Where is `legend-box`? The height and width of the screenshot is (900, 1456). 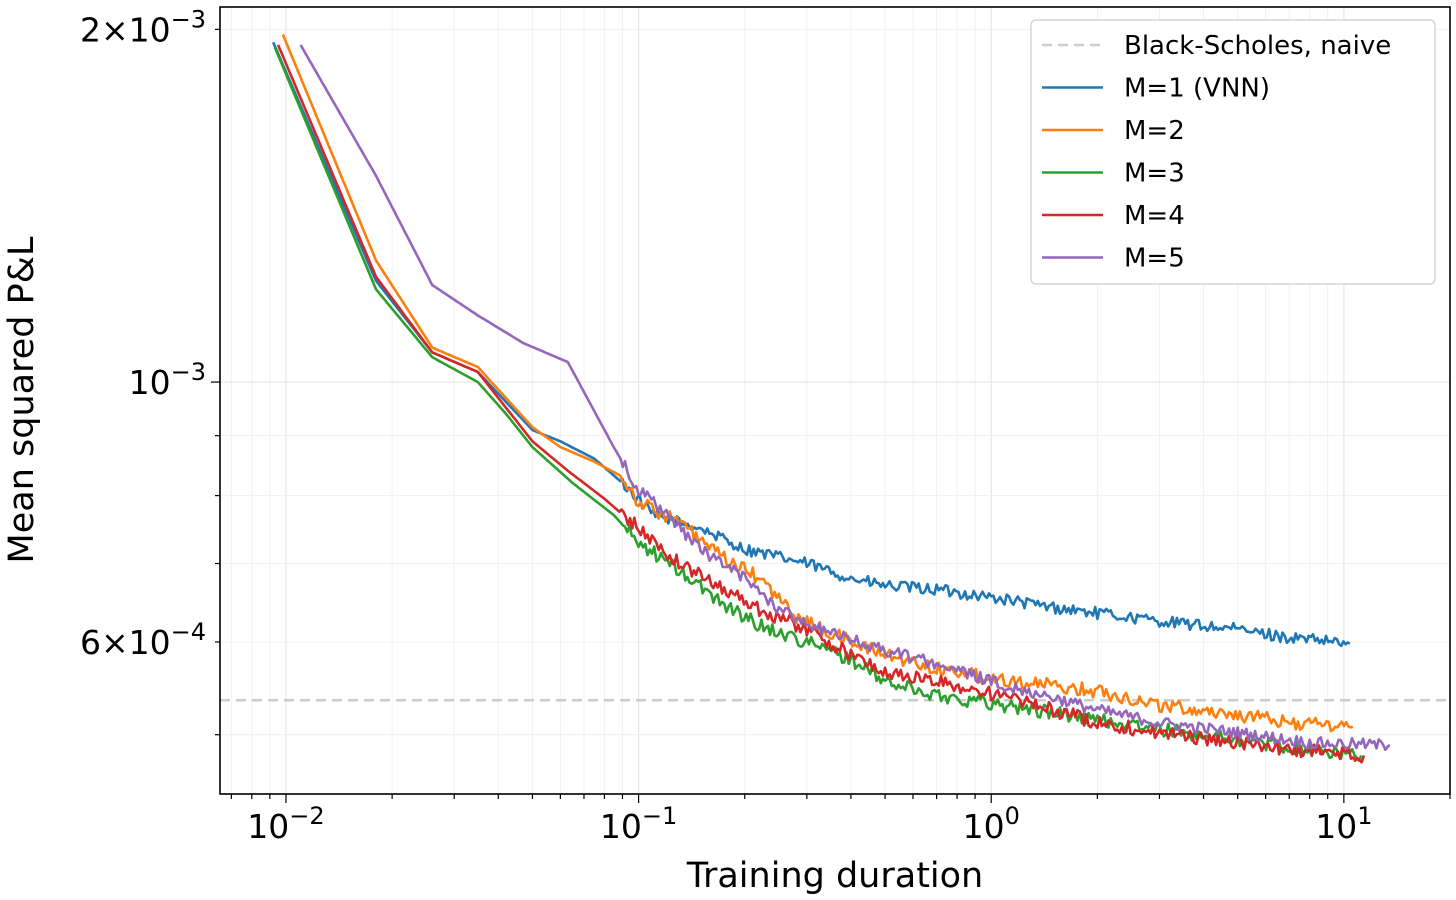
legend-box is located at coordinates (1233, 152).